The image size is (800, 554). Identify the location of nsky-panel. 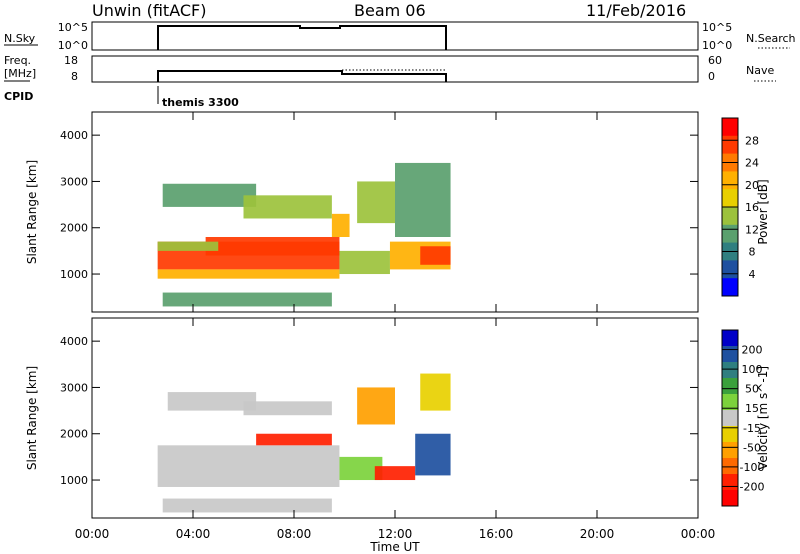
(395, 36).